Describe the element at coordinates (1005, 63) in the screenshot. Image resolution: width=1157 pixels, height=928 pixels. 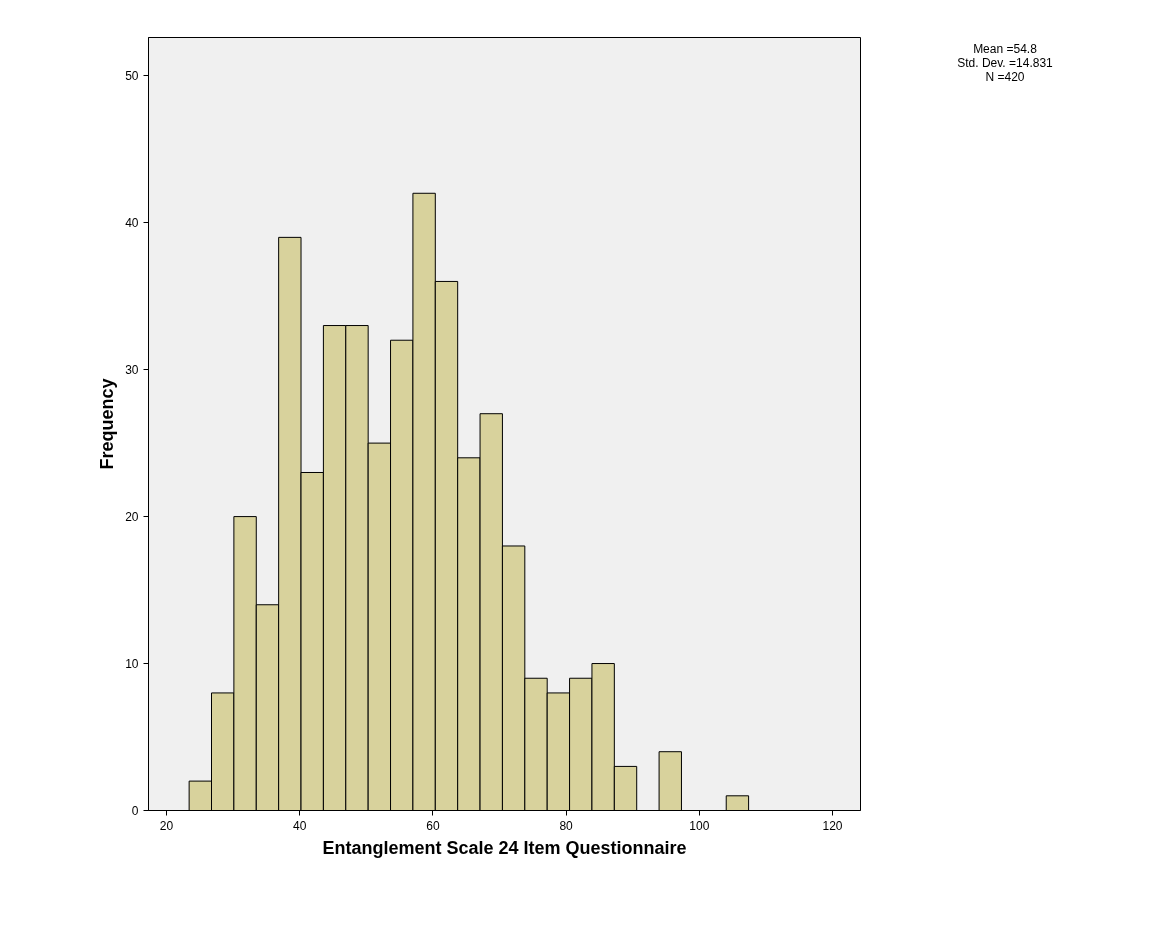
I see `text: Std. Dev. =14.831` at that location.